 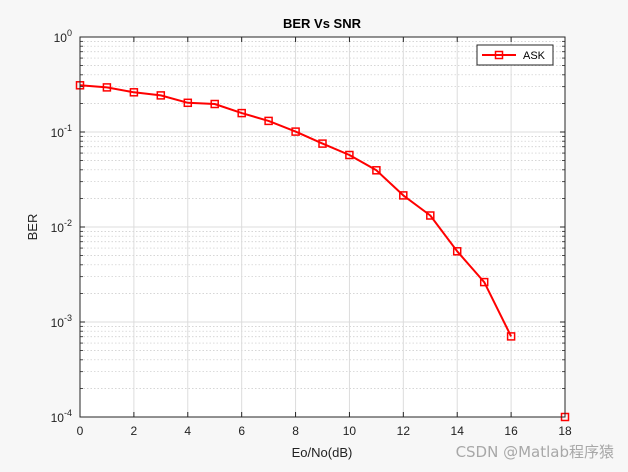 What do you see at coordinates (68, 223) in the screenshot?
I see `y-tick-exponent: -2` at bounding box center [68, 223].